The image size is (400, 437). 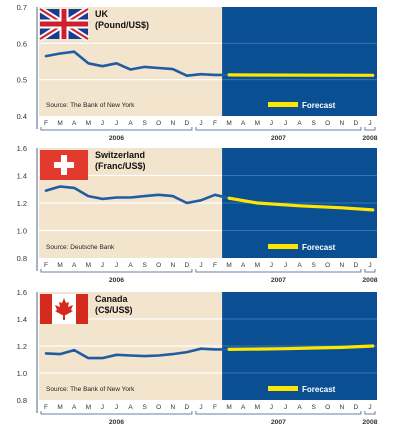 What do you see at coordinates (22, 373) in the screenshot?
I see `y-tick-label: 1.0` at bounding box center [22, 373].